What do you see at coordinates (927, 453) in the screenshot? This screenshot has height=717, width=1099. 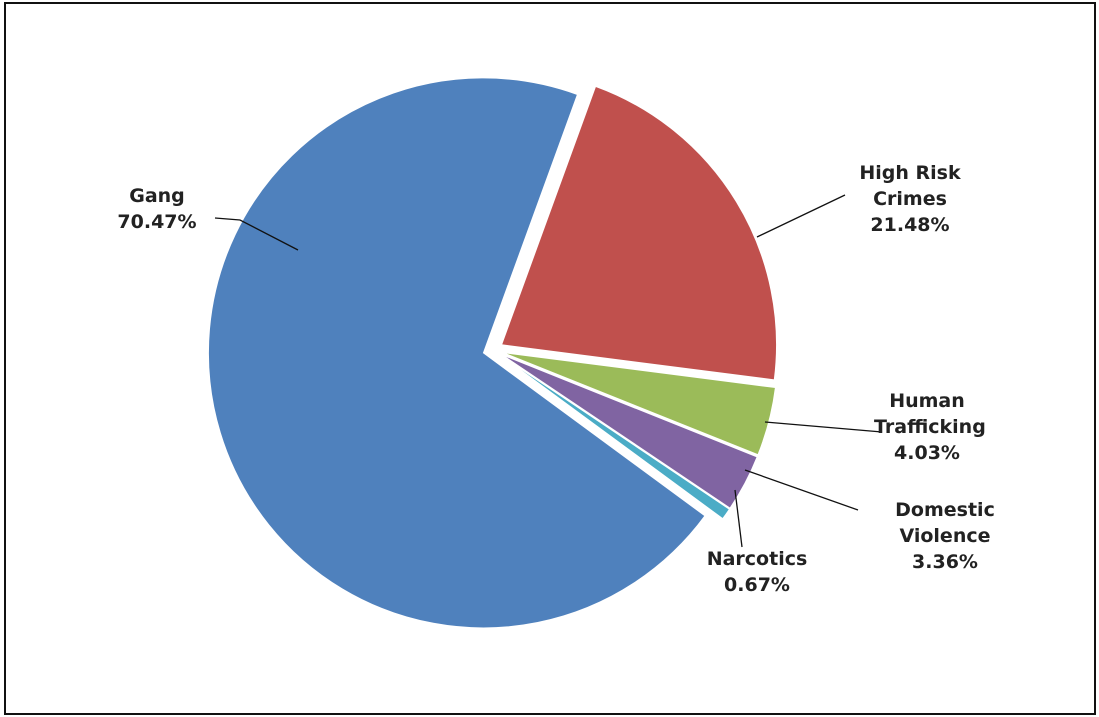 I see `slice-value: 4.03%` at bounding box center [927, 453].